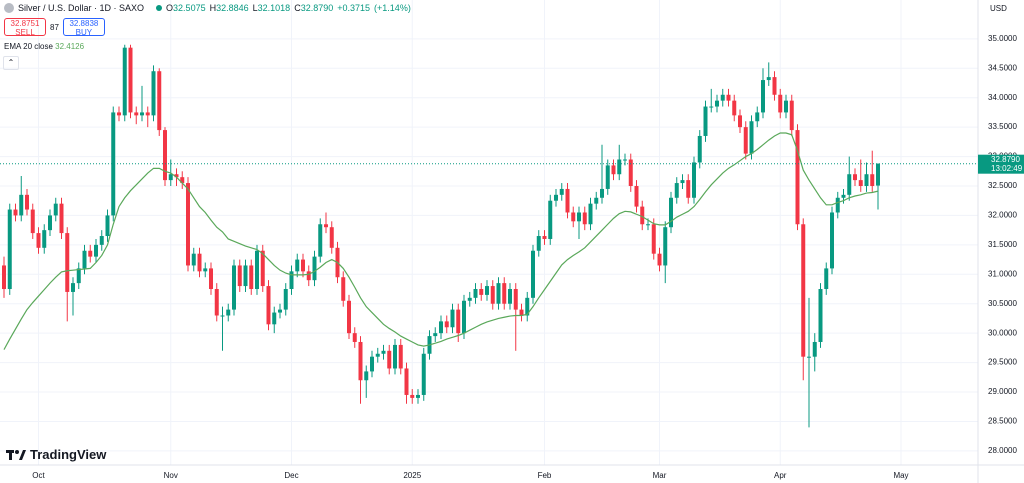  What do you see at coordinates (780, 475) in the screenshot?
I see `x-tick-label: Apr` at bounding box center [780, 475].